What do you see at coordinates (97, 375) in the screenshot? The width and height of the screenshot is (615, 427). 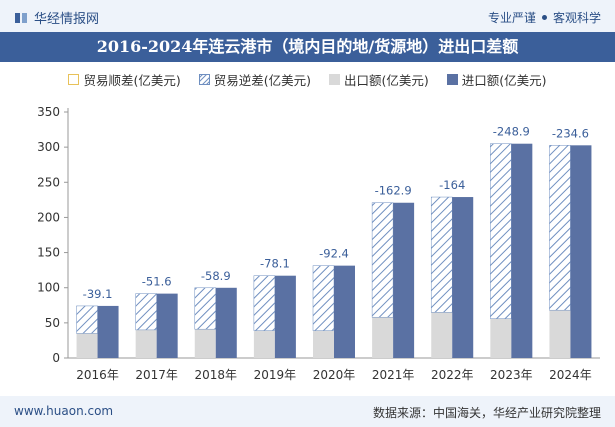 I see `x-tick-label: 2016年` at bounding box center [97, 375].